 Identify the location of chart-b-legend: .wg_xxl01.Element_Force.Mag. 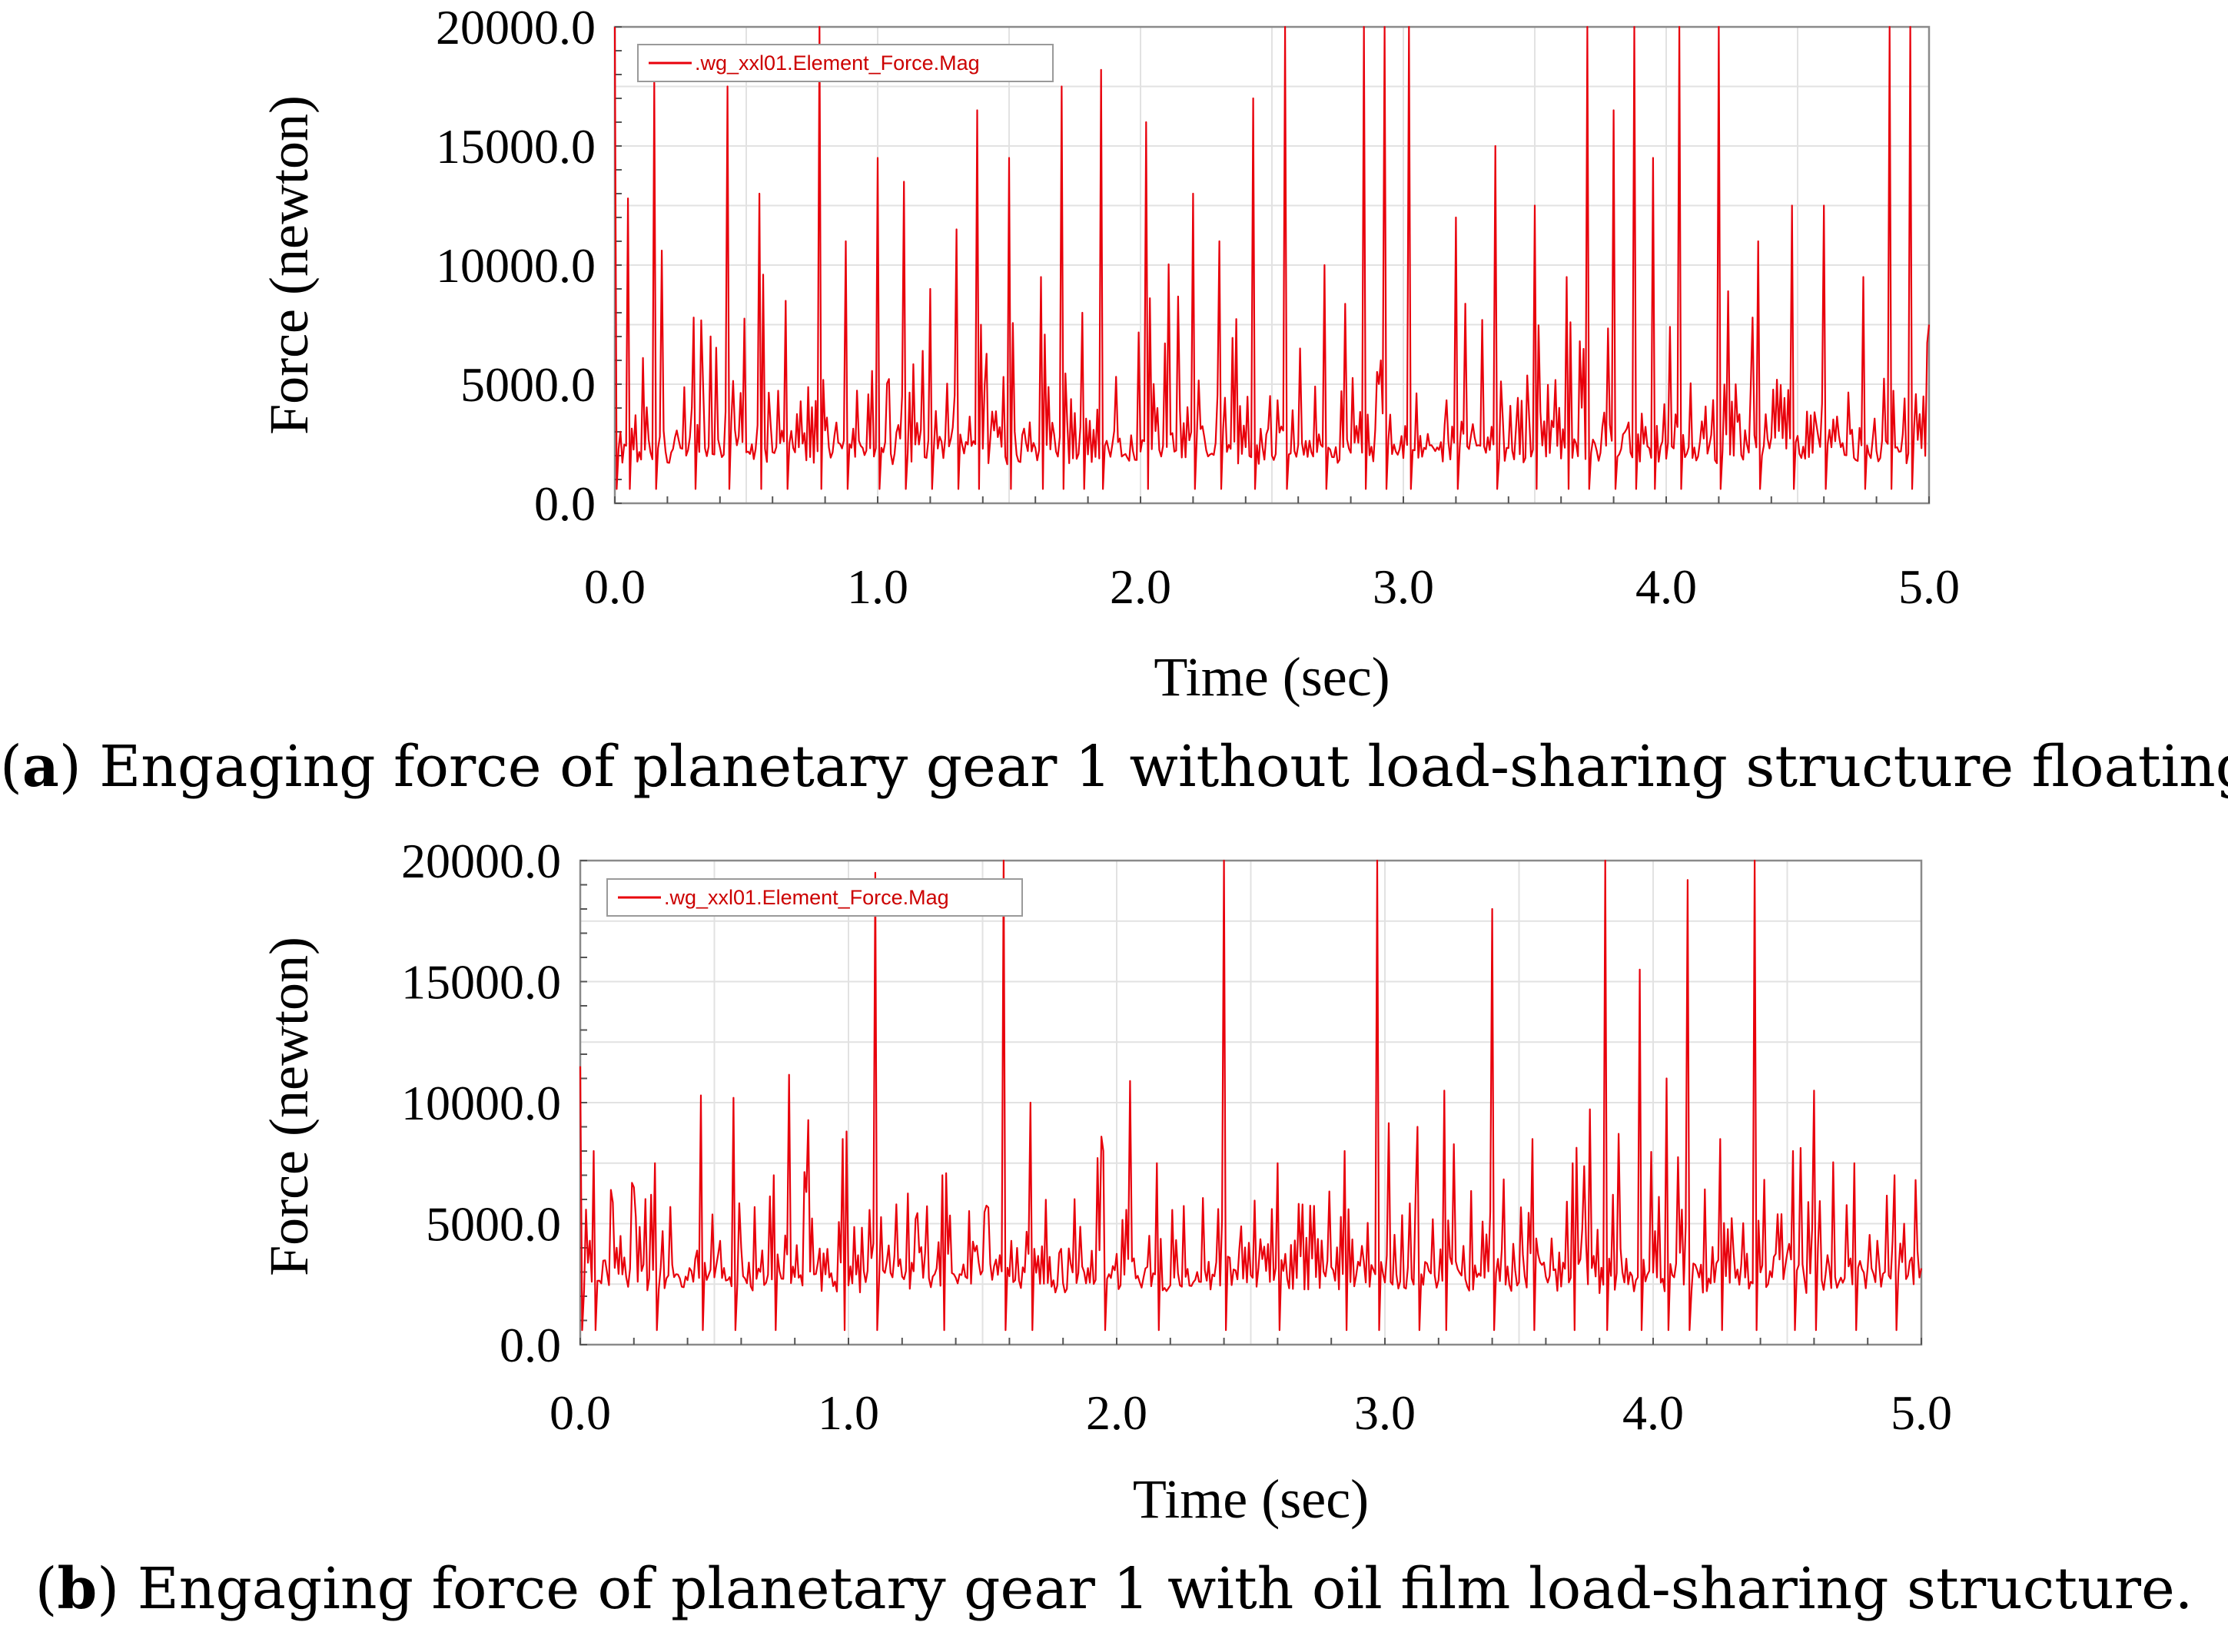
(814, 897).